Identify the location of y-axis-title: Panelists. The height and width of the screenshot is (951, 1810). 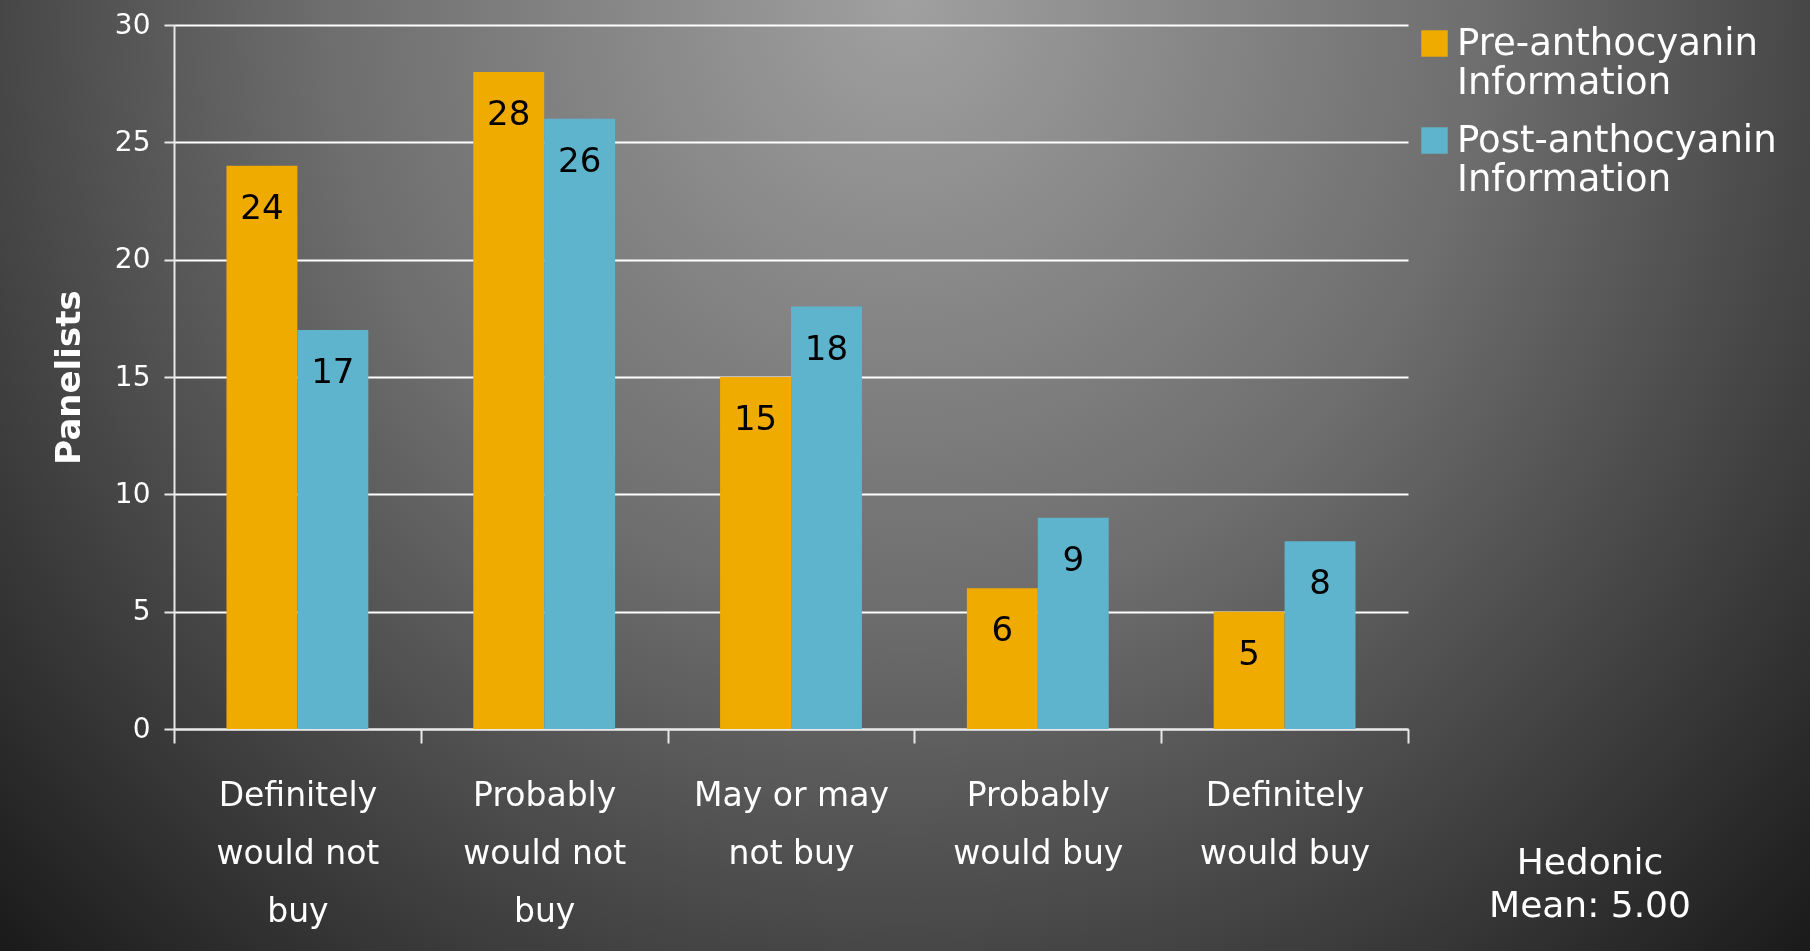
(67, 377).